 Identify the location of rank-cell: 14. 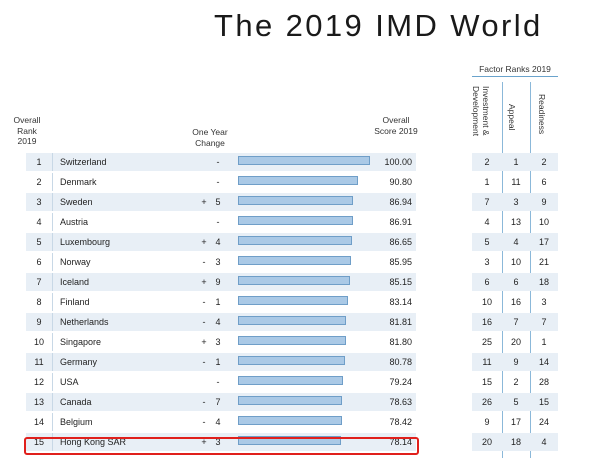
(38, 422).